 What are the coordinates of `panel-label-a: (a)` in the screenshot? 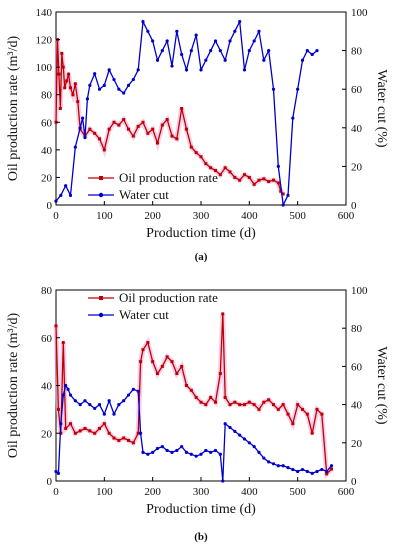 It's located at (201, 257).